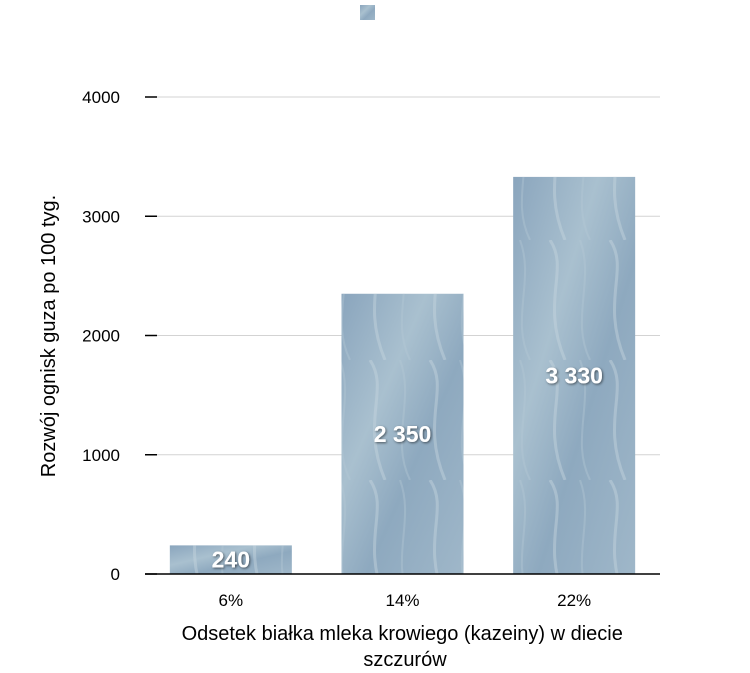  I want to click on y-tick-label: 1000, so click(101, 455).